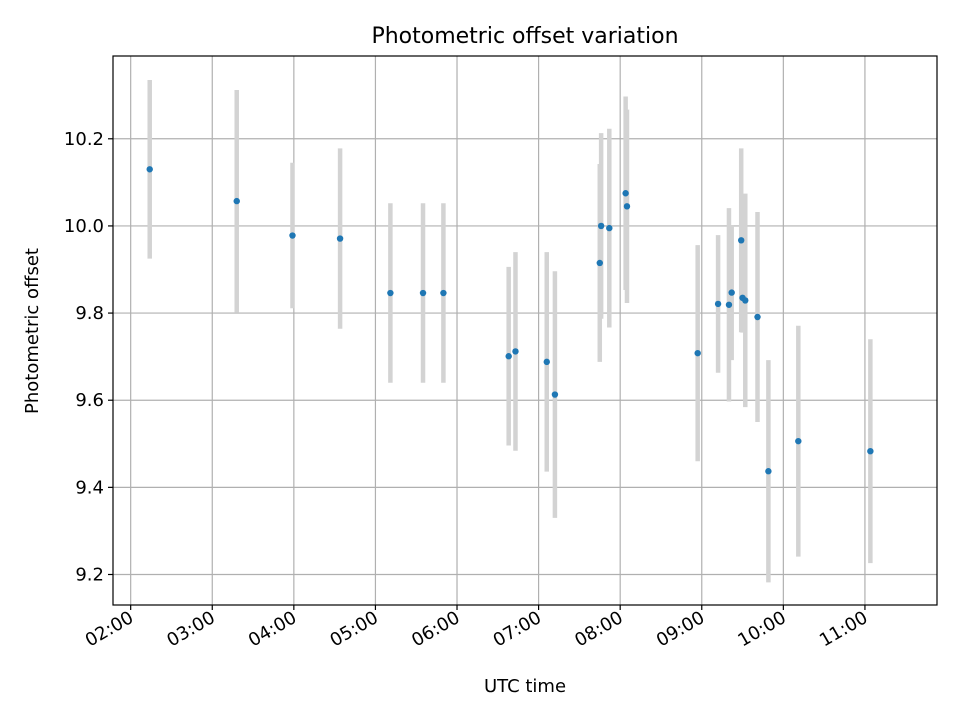 This screenshot has height=724, width=960. I want to click on y-tick-label: 10.0, so click(84, 226).